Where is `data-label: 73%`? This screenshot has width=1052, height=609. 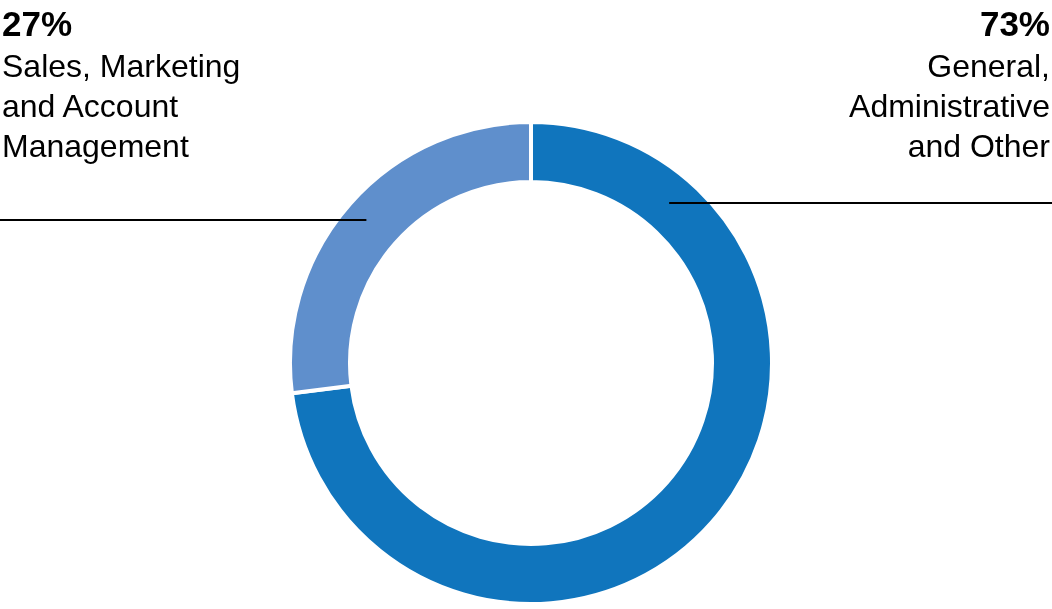 data-label: 73% is located at coordinates (1014, 24).